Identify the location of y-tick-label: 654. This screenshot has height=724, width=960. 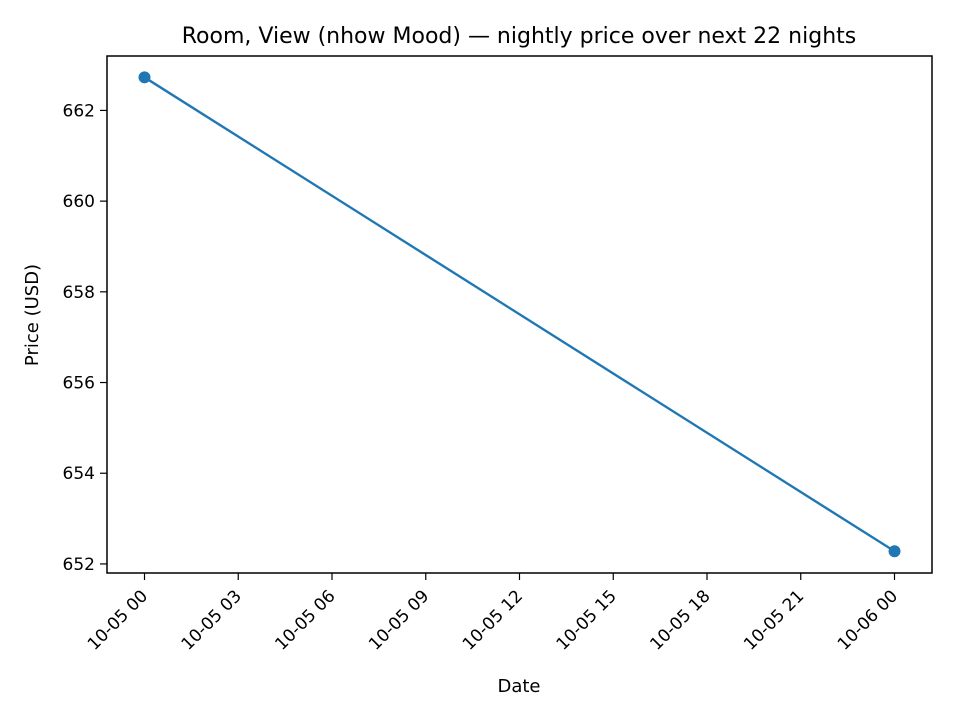
(79, 474).